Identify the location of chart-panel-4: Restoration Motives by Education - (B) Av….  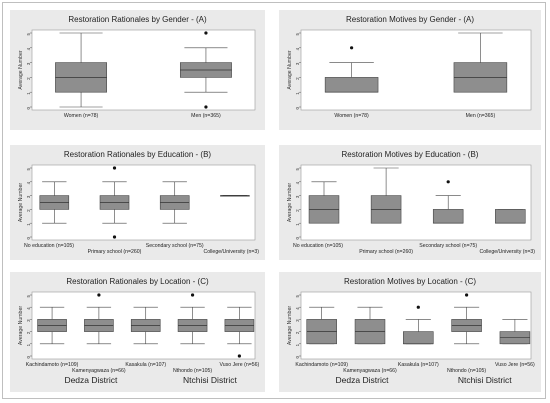
(410, 202).